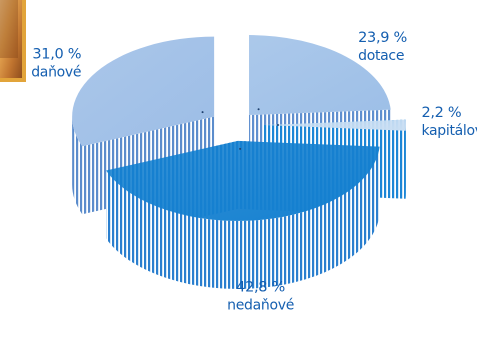 This screenshot has width=477, height=343. Describe the element at coordinates (382, 47) in the screenshot. I see `slice-label: 23,9 % dotace` at that location.